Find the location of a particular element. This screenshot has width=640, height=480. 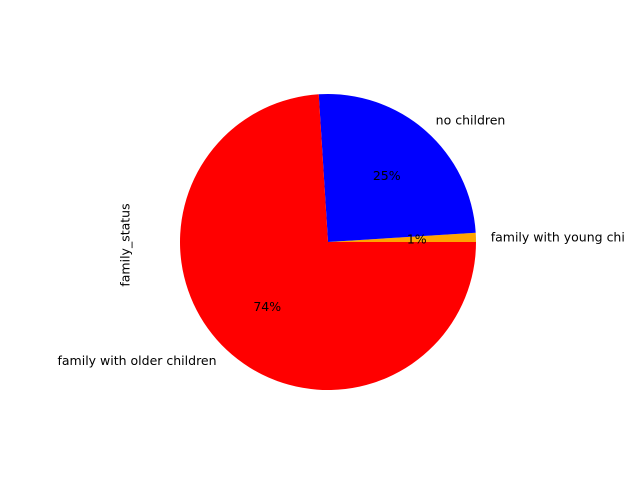

y-axis-label: family_status is located at coordinates (125, 245).